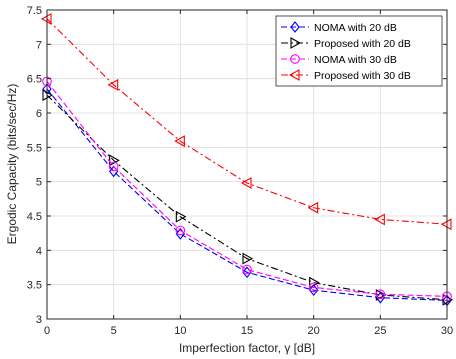 This screenshot has width=456, height=359. What do you see at coordinates (39, 320) in the screenshot?
I see `y-tick-label: 3` at bounding box center [39, 320].